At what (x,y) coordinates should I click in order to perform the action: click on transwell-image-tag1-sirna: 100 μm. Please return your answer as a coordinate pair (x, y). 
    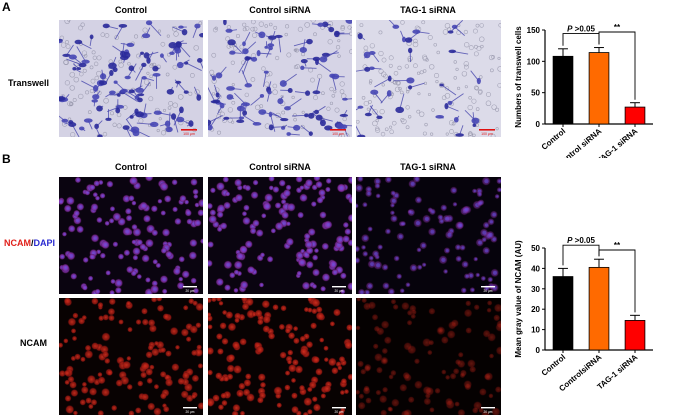
    Looking at the image, I should click on (428, 78).